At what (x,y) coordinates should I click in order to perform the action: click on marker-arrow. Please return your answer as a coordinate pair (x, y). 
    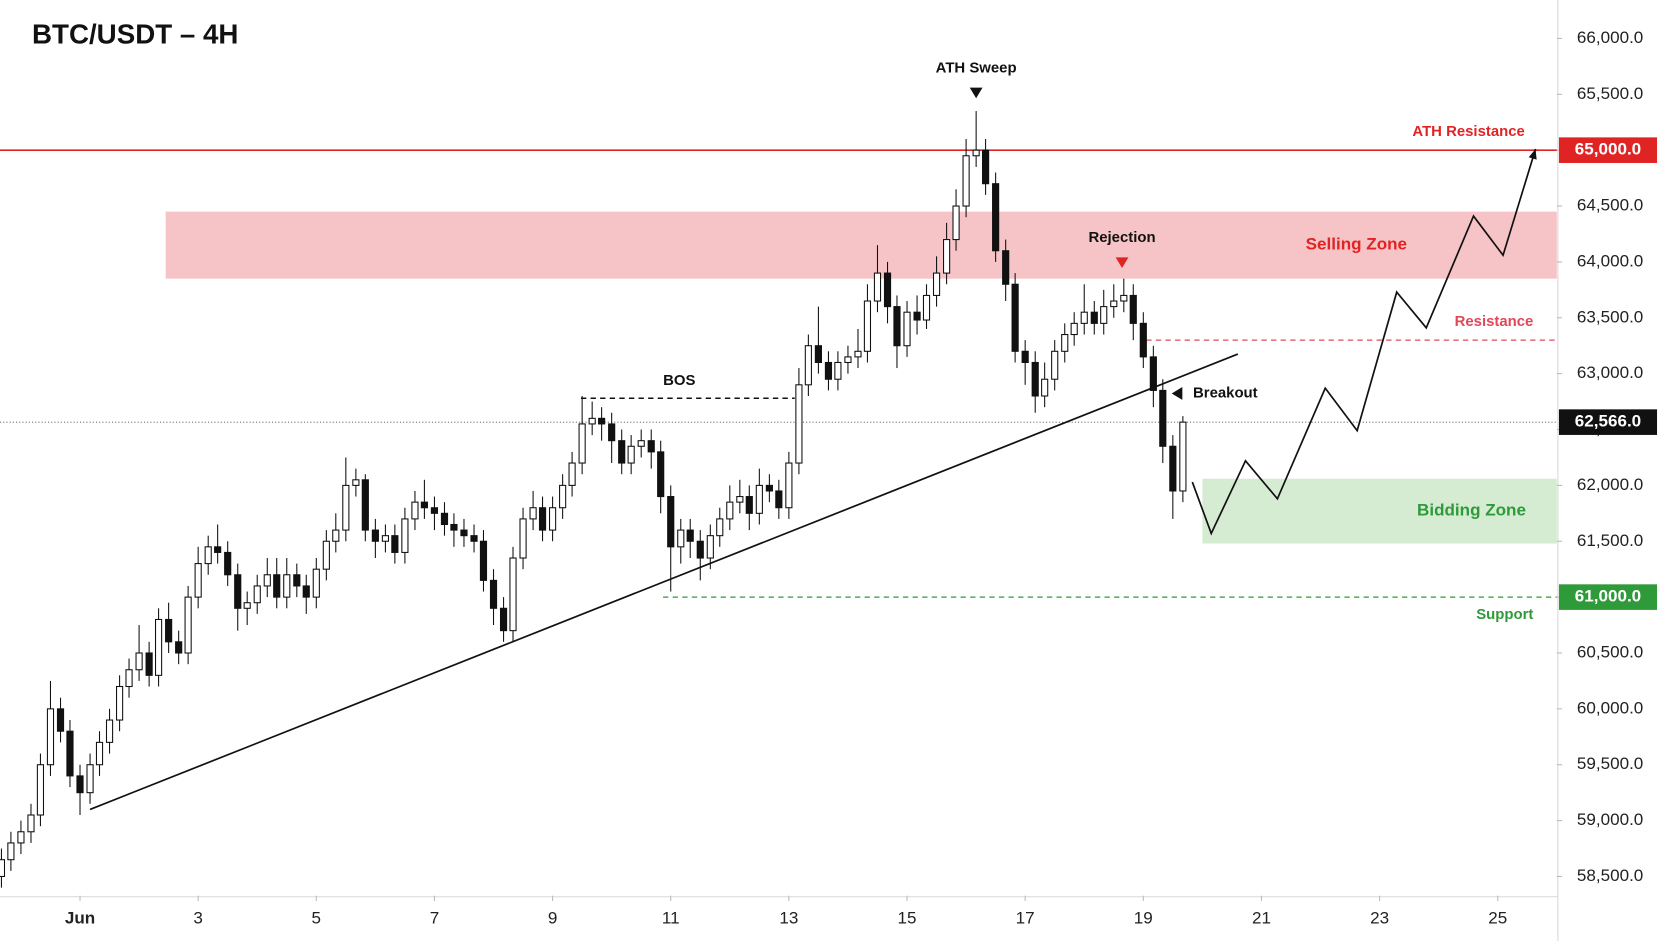
    Looking at the image, I should click on (976, 93).